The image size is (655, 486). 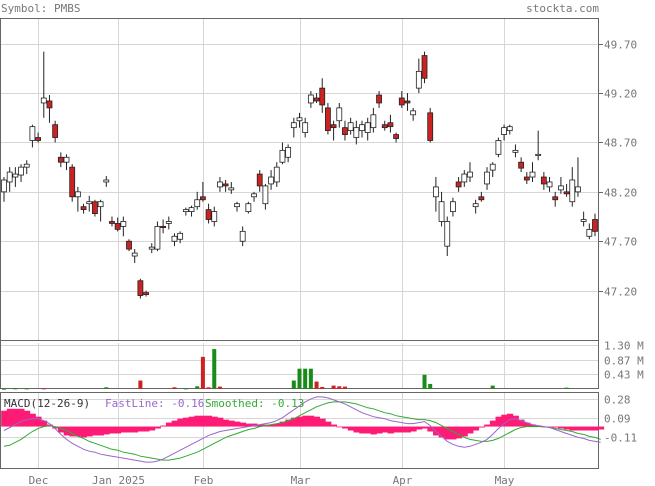 What do you see at coordinates (620, 143) in the screenshot?
I see `price-tick-label: 48.70` at bounding box center [620, 143].